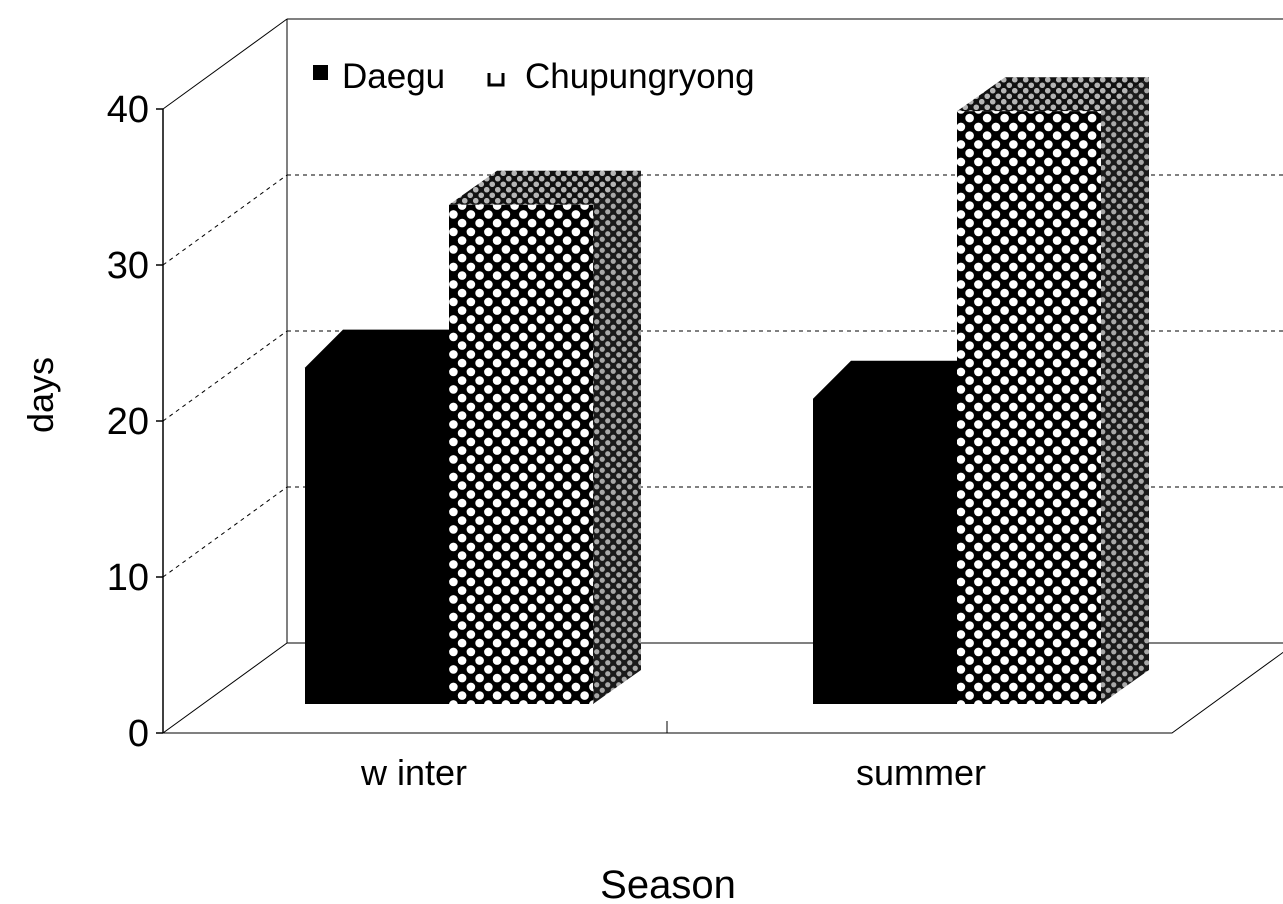  Describe the element at coordinates (320, 72) in the screenshot. I see `legend-swatch-daegu` at that location.